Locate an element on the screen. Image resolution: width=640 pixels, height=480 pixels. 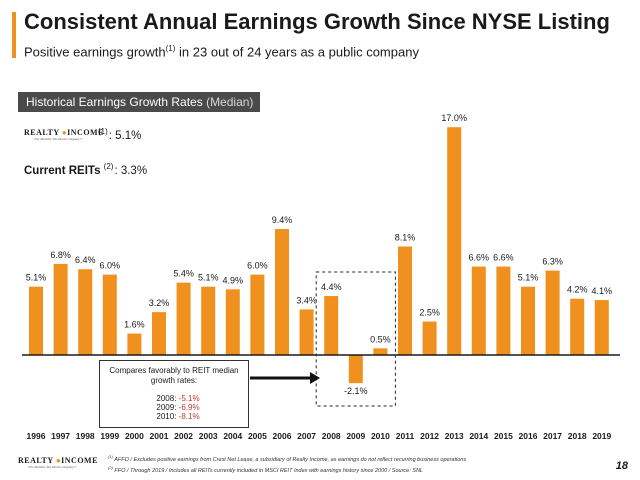
bar-2019 is located at coordinates (601, 327).